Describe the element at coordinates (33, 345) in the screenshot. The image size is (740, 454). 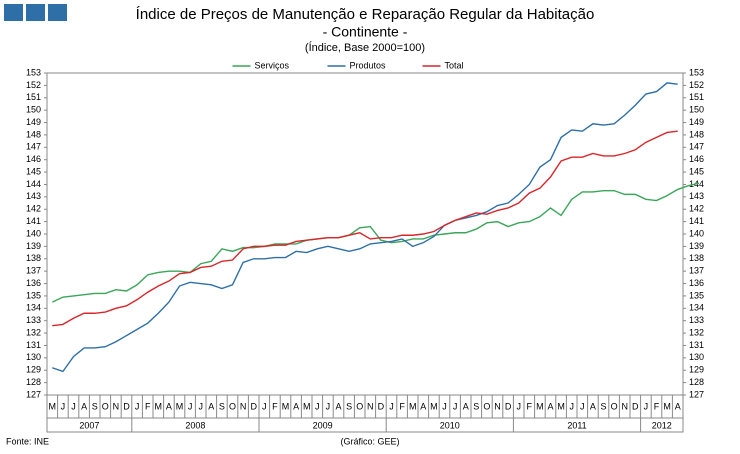
I see `y-tick-label: 131` at that location.